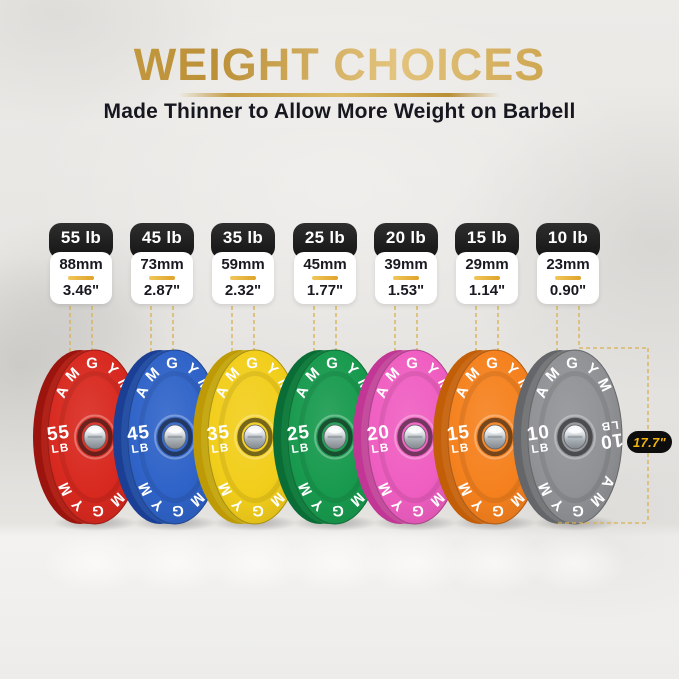  I want to click on spec-thickness-mm: 45mm, so click(325, 264).